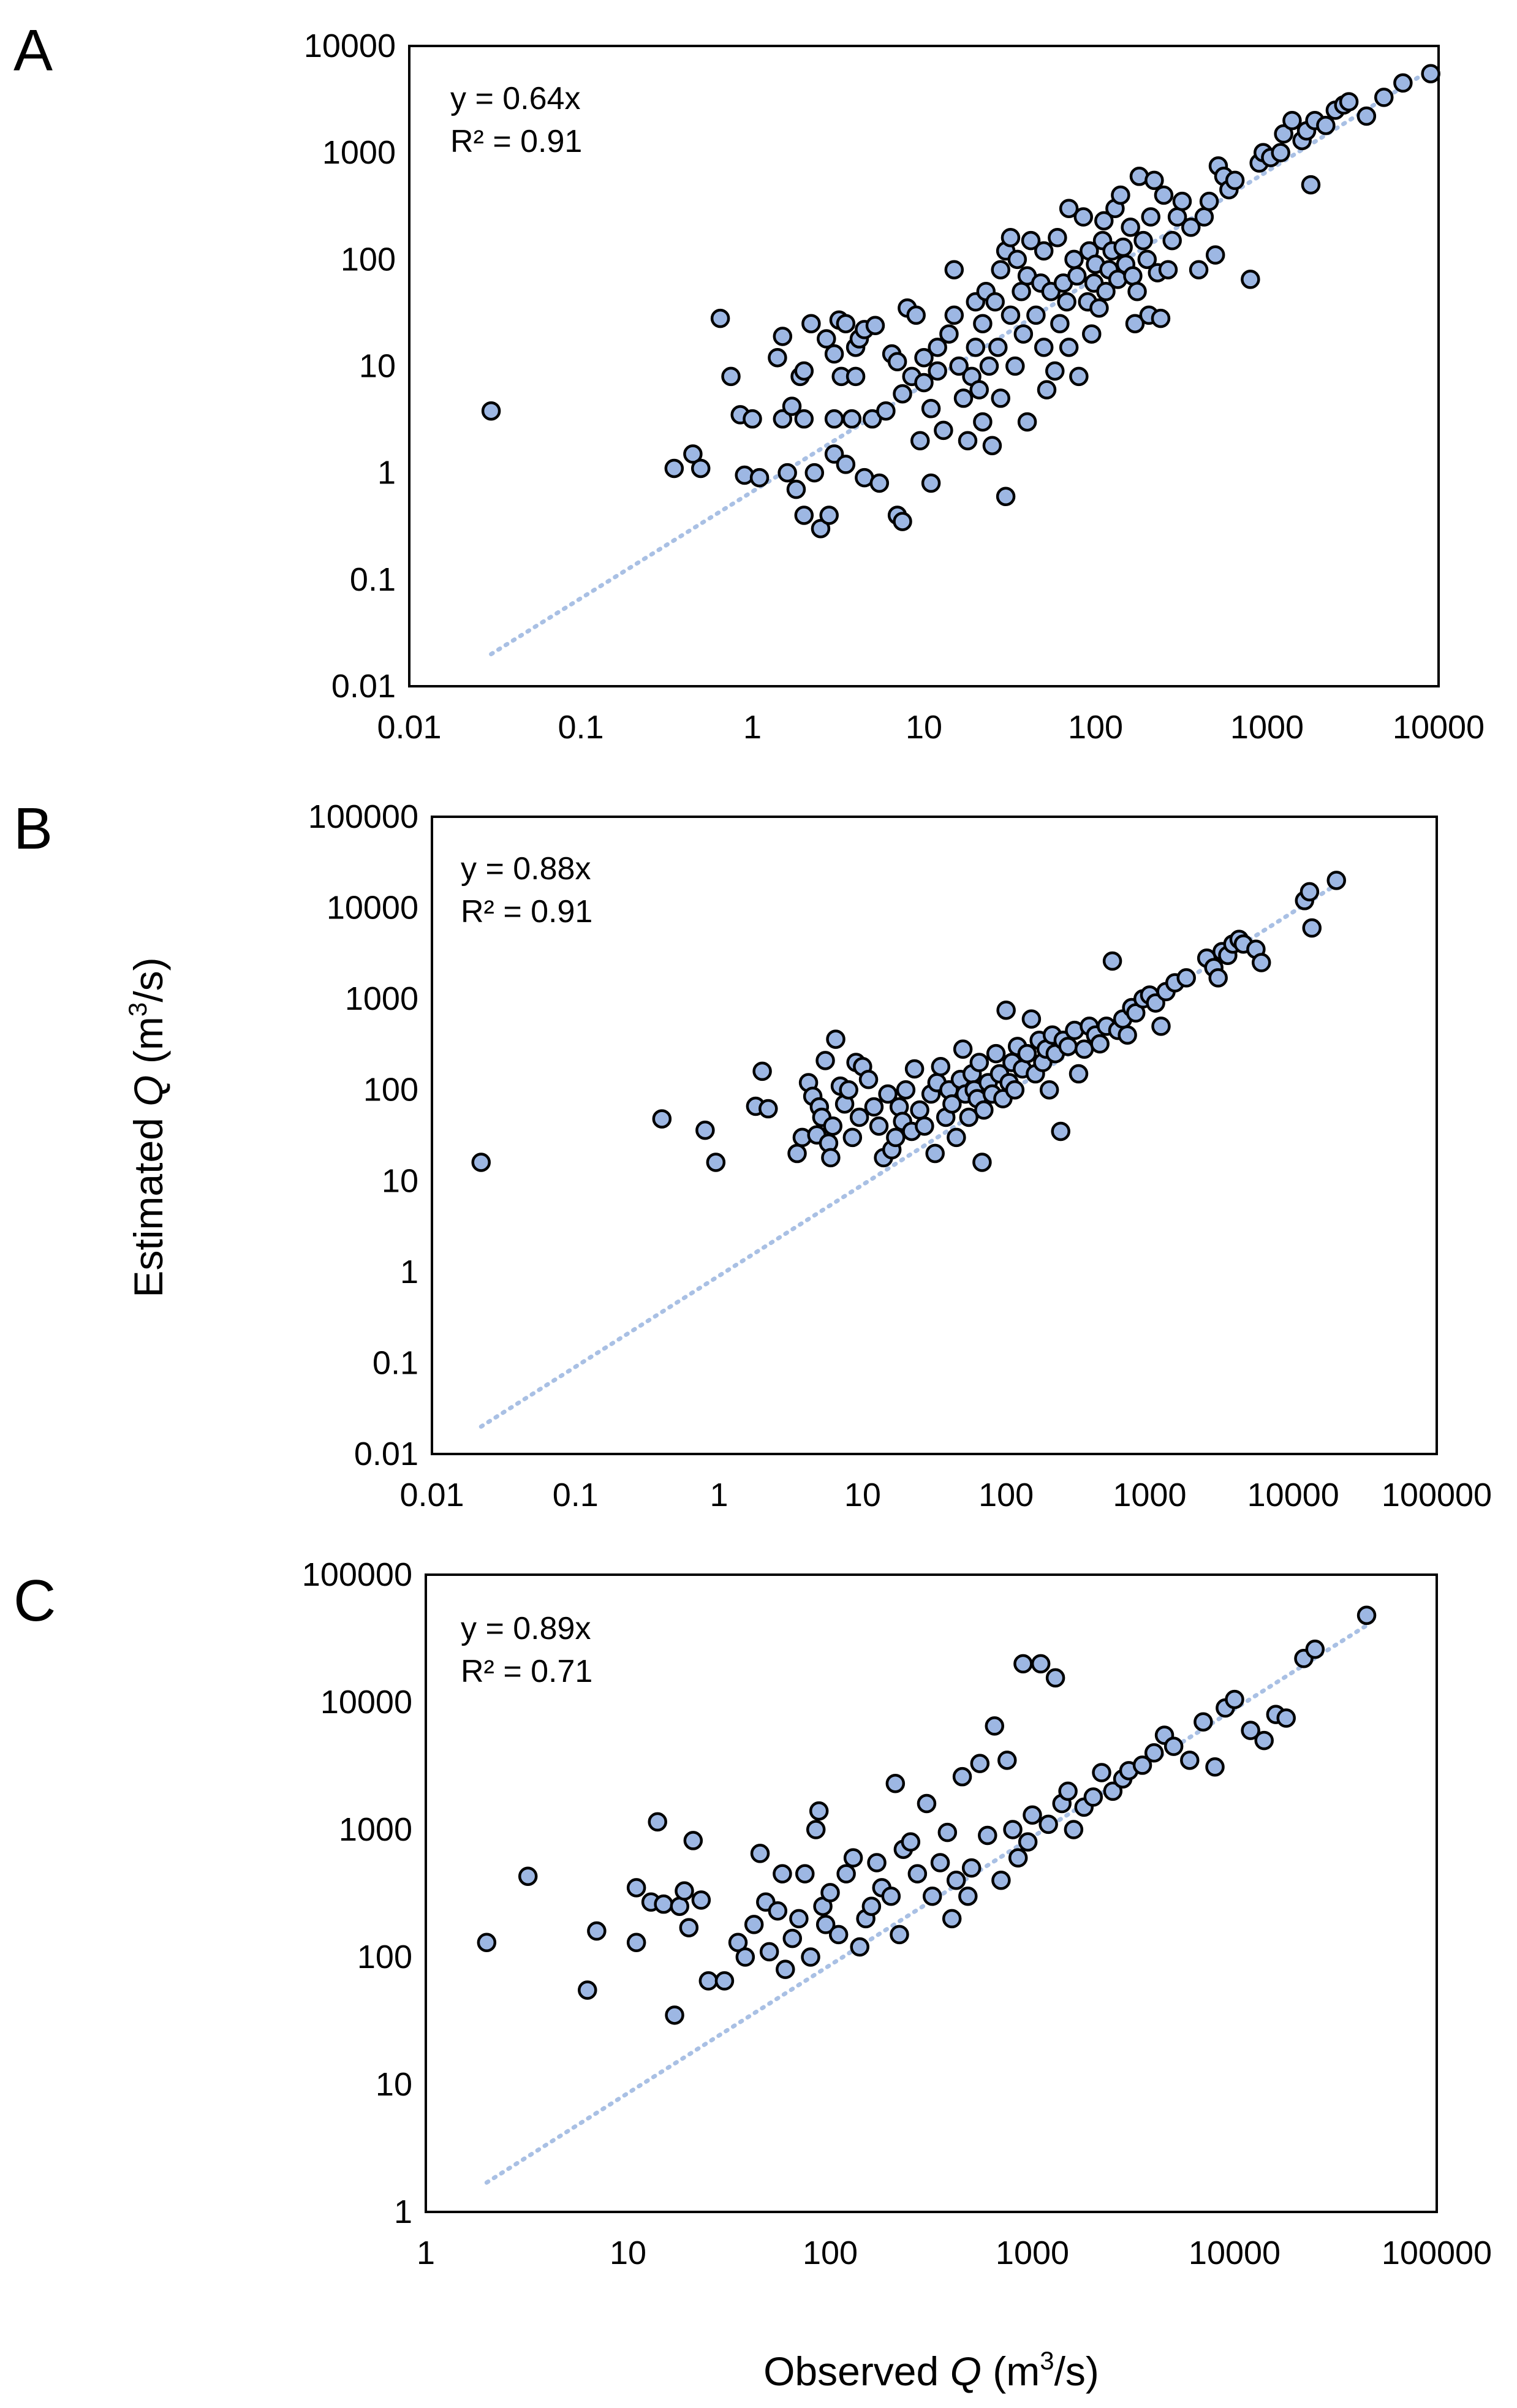  Describe the element at coordinates (350, 46) in the screenshot. I see `panel-a-y-tick-label: 10000` at that location.